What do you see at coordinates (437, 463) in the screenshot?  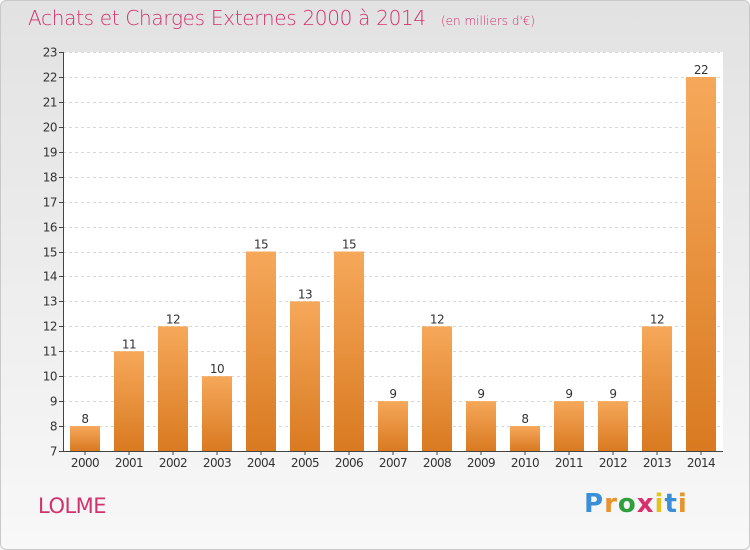 I see `x-tick-label: 2008` at bounding box center [437, 463].